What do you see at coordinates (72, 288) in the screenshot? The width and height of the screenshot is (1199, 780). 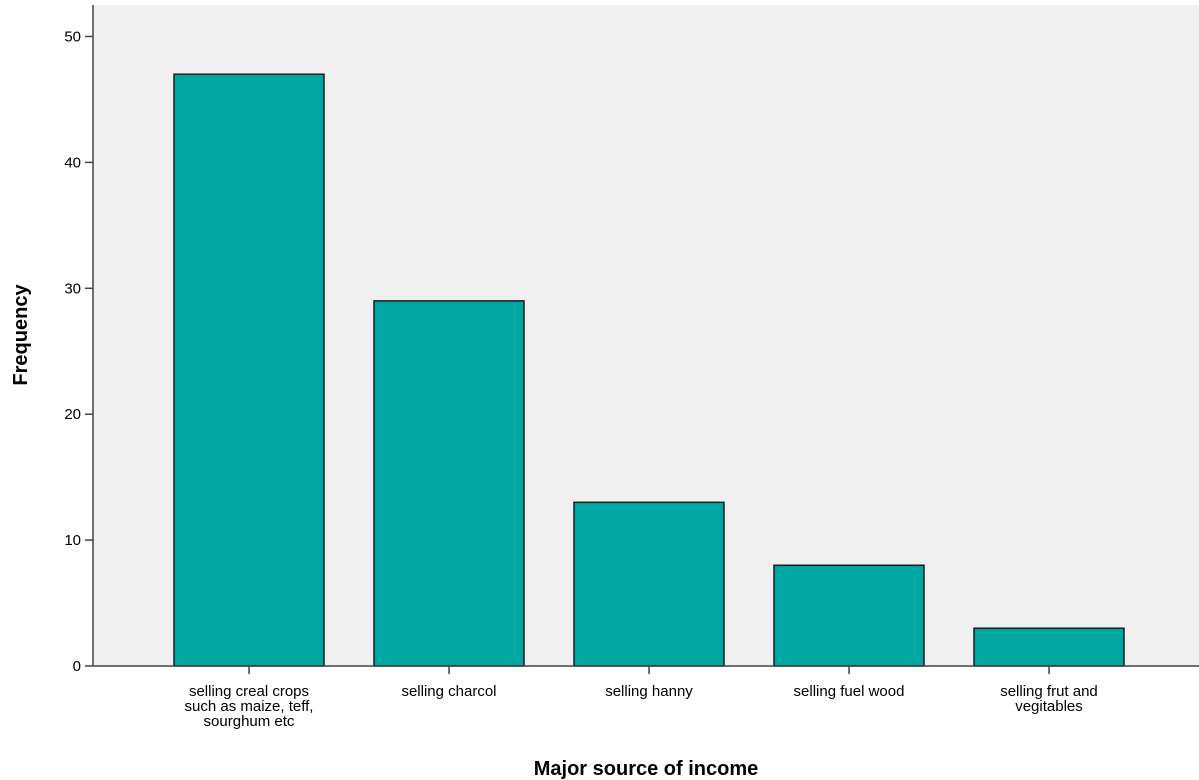 I see `y-tick-label: 30` at bounding box center [72, 288].